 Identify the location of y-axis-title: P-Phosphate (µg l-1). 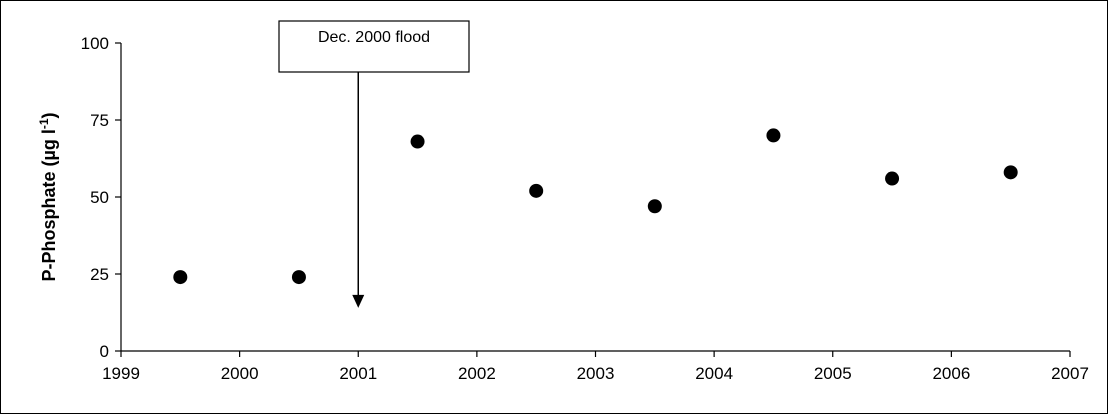
(48, 196).